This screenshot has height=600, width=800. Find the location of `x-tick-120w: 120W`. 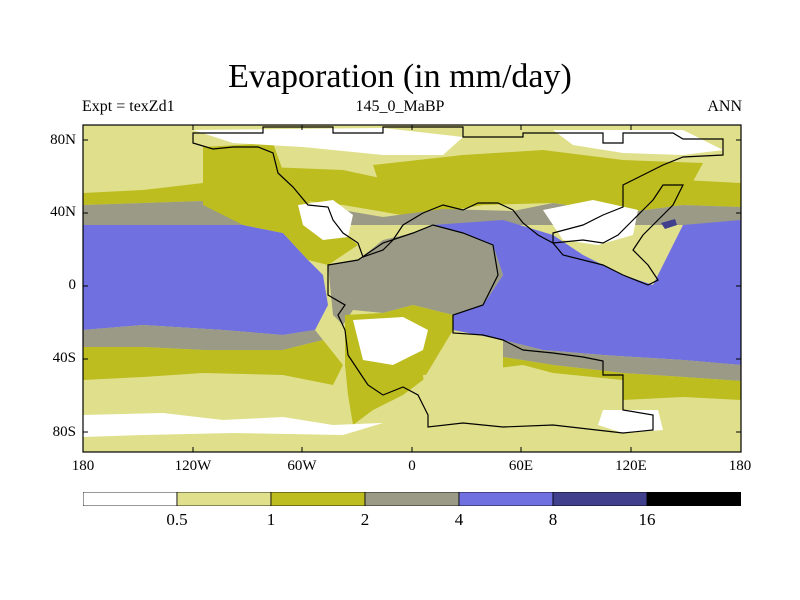

x-tick-120w: 120W is located at coordinates (193, 466).